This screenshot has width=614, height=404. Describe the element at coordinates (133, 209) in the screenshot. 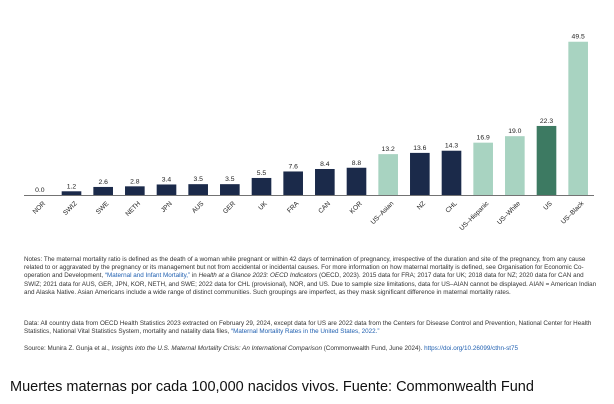

I see `tick-label-neth: NETH` at that location.